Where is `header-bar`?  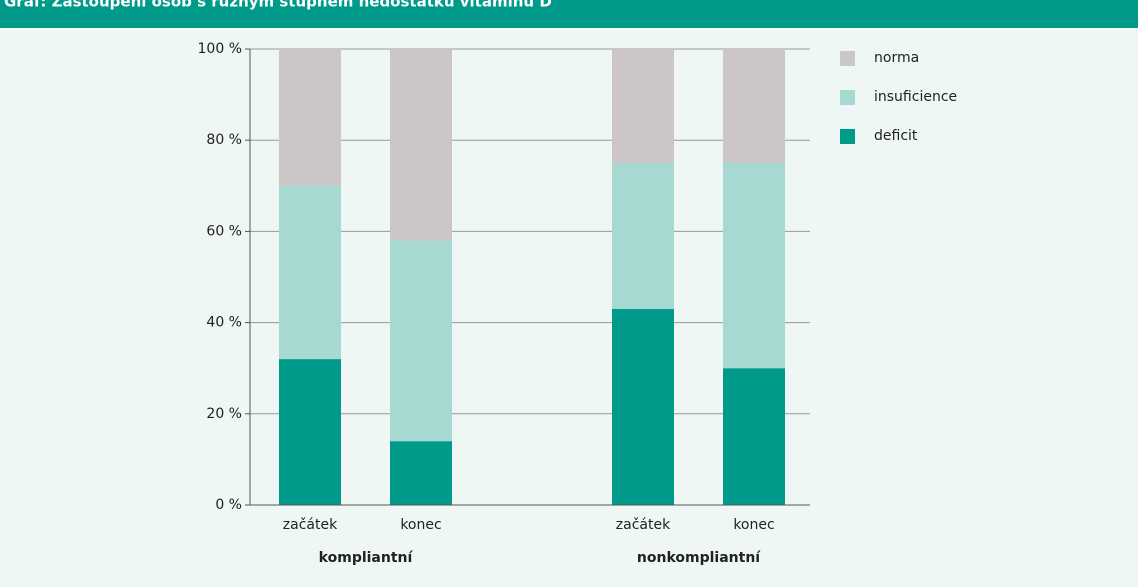
header-bar is located at coordinates (569, 14).